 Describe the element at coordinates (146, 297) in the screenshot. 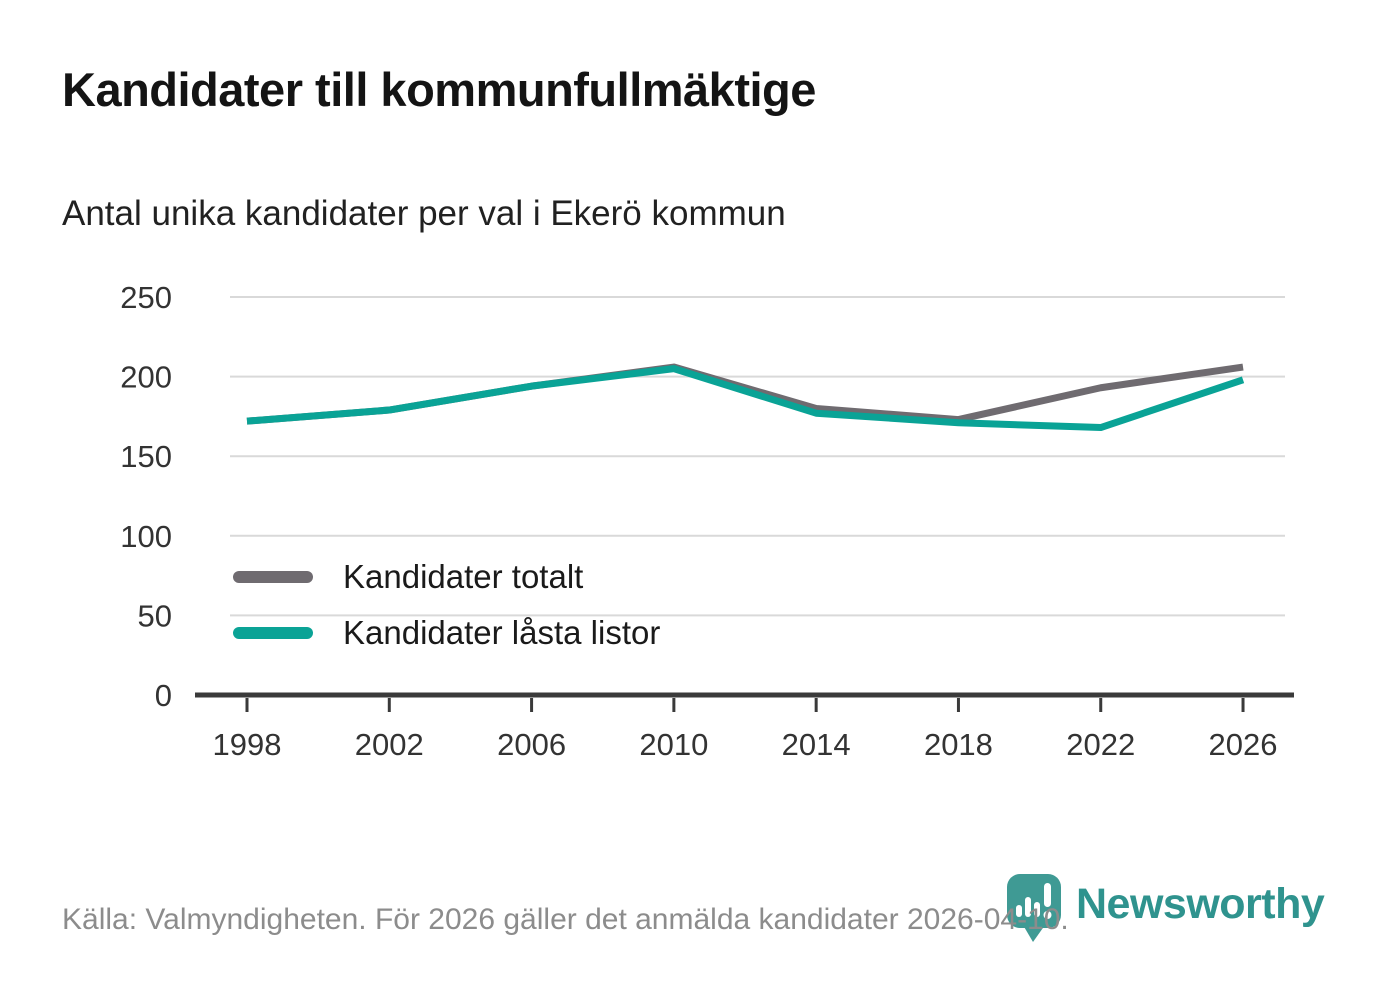

I see `y-tick-label-250: 250` at that location.